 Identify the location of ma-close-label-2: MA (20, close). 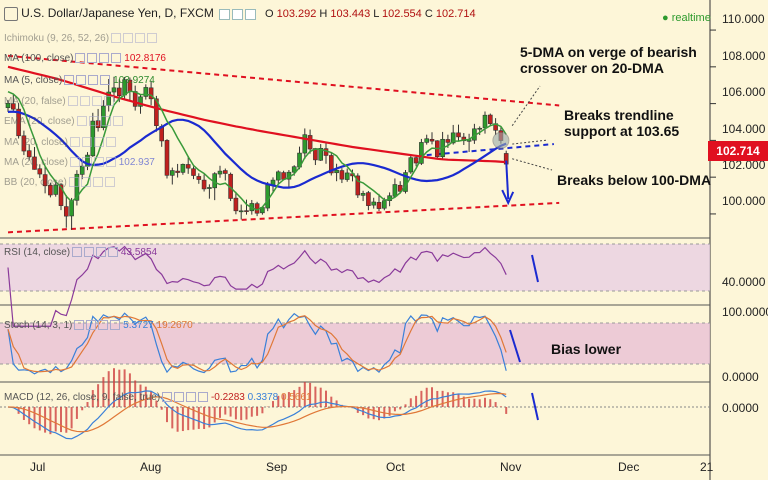
(36, 162).